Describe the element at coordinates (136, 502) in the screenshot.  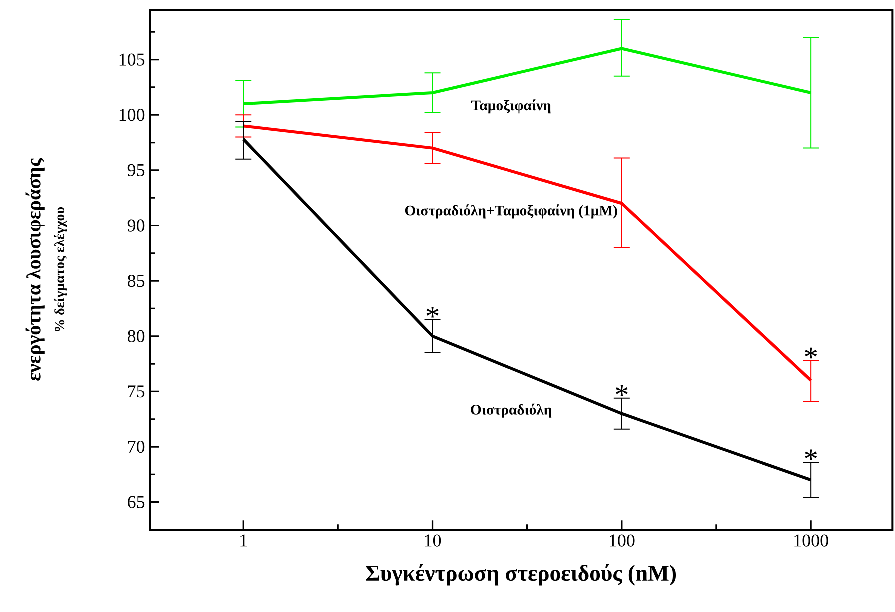
I see `y-tick-label: 65` at that location.